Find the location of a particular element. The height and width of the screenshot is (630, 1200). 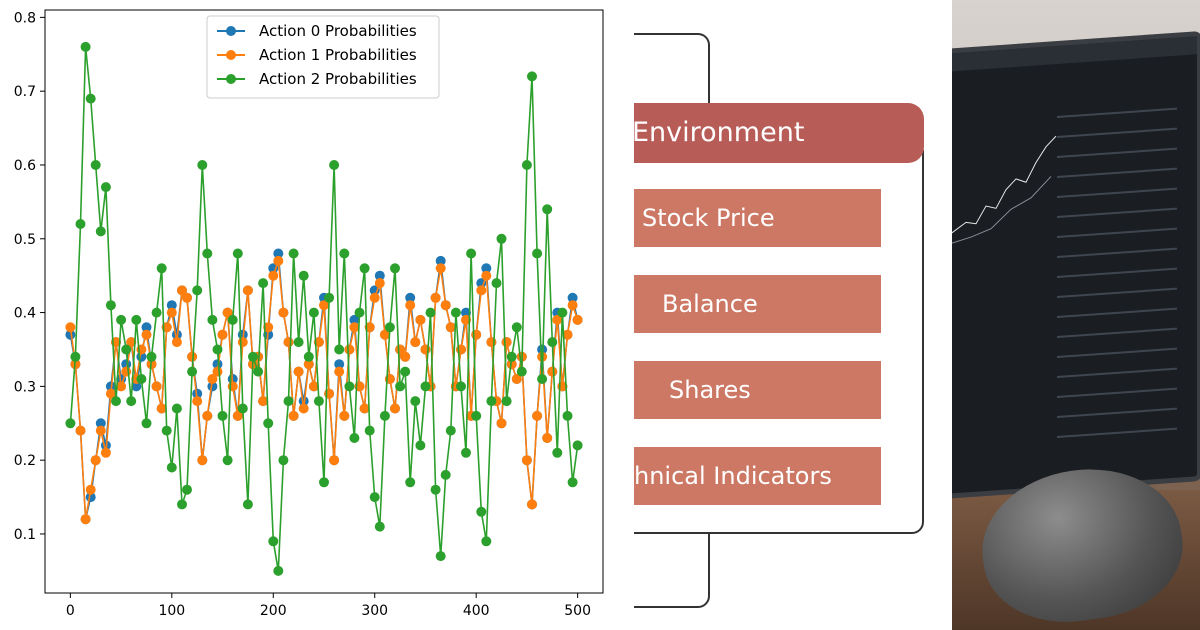

x-tick-label: 400 is located at coordinates (476, 611).